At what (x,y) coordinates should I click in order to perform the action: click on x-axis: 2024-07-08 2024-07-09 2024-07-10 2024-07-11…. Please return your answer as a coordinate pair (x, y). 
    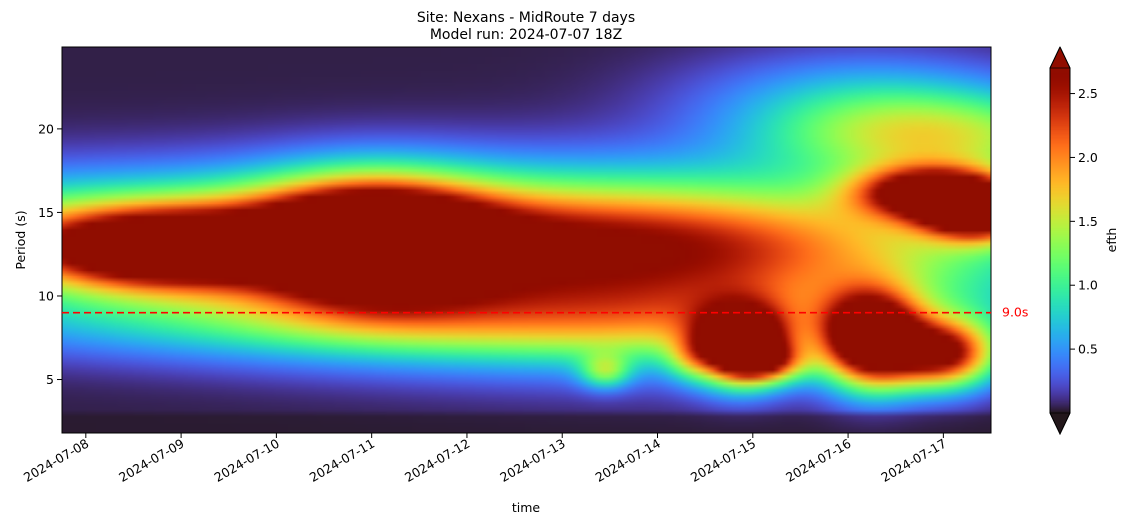
    Looking at the image, I should click on (485, 459).